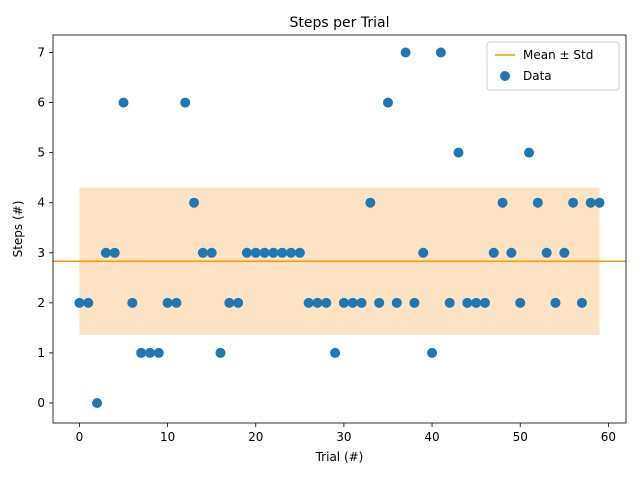  Describe the element at coordinates (41, 53) in the screenshot. I see `y-tick-label: 7` at that location.